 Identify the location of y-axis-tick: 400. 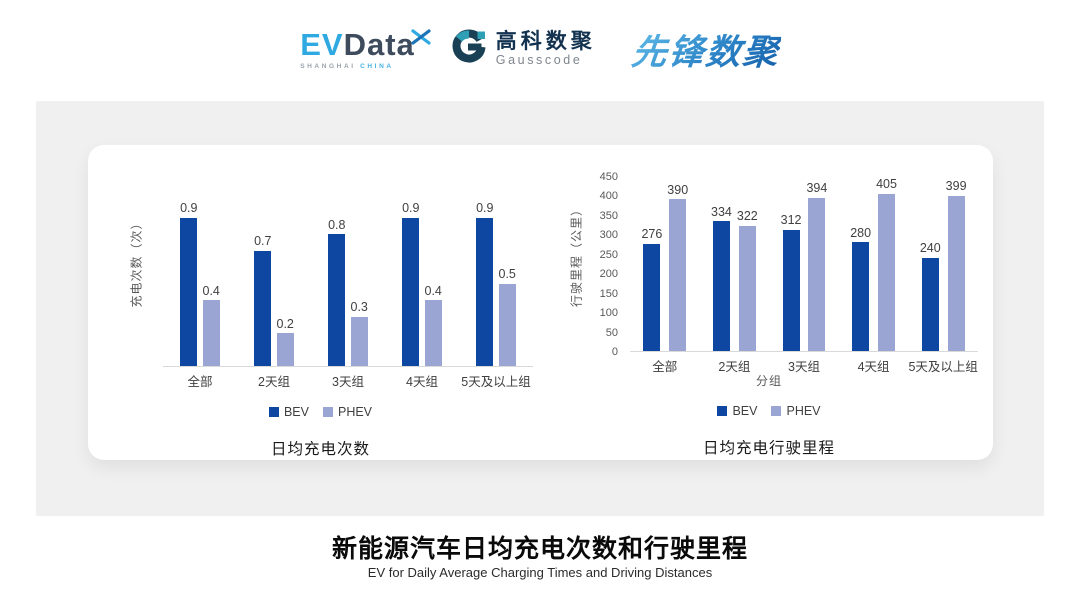
(608, 196).